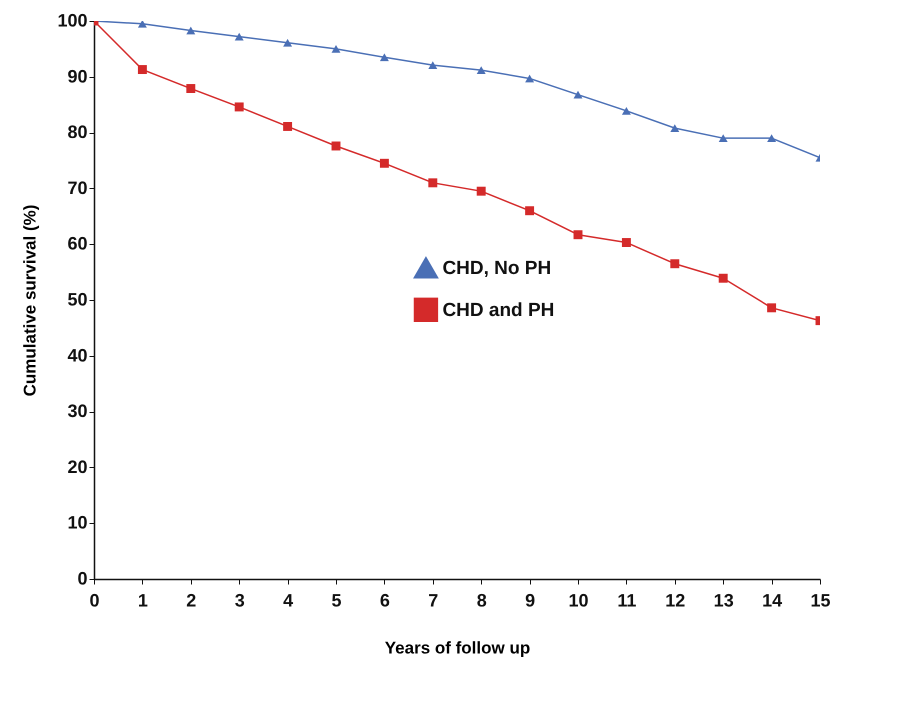 This screenshot has width=906, height=723. Describe the element at coordinates (77, 244) in the screenshot. I see `y-tick-label: 60` at that location.